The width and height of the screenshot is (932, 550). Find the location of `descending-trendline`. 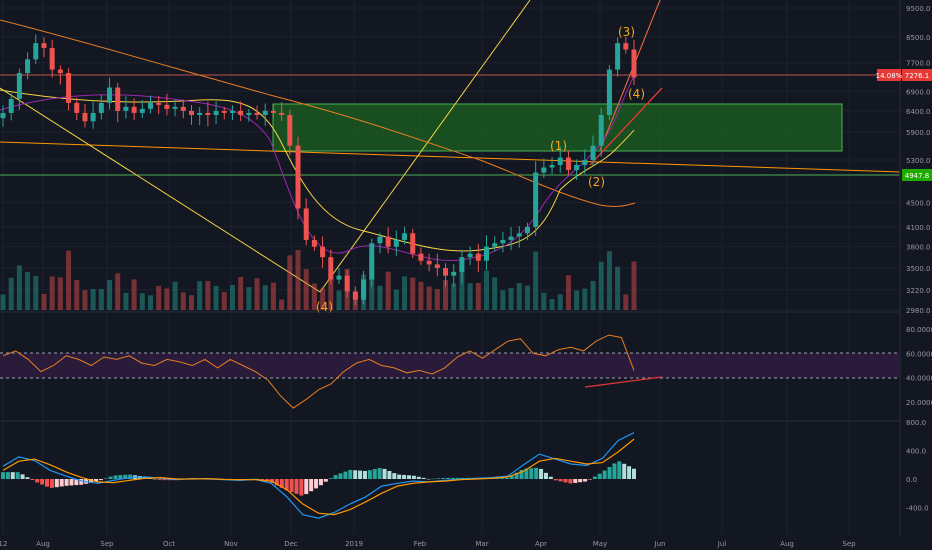

descending-trendline is located at coordinates (450, 157).